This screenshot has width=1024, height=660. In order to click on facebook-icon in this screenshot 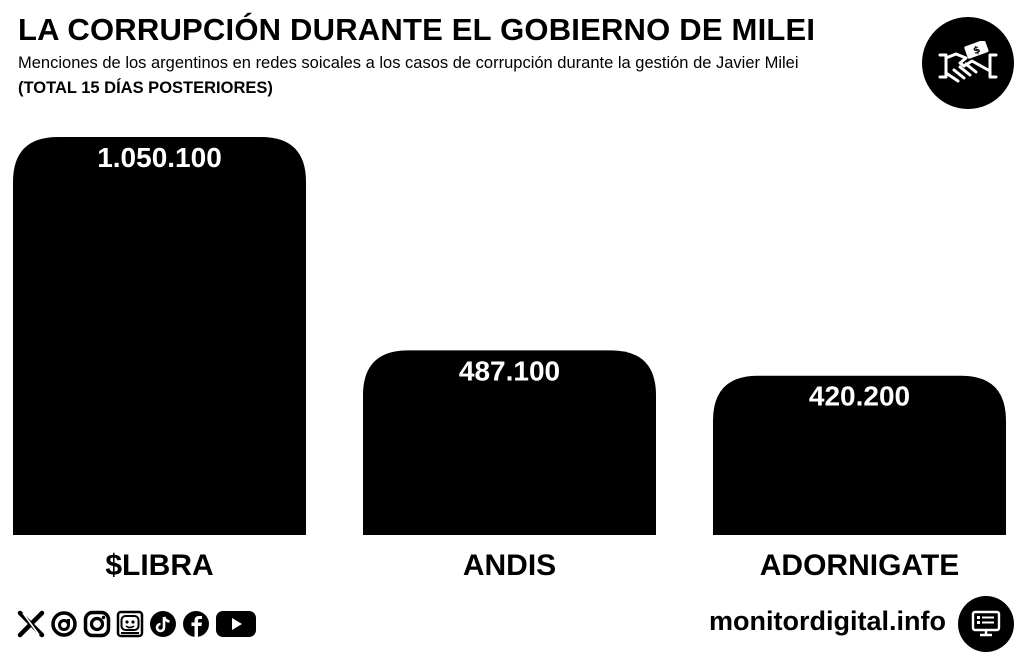, I will do `click(196, 624)`.